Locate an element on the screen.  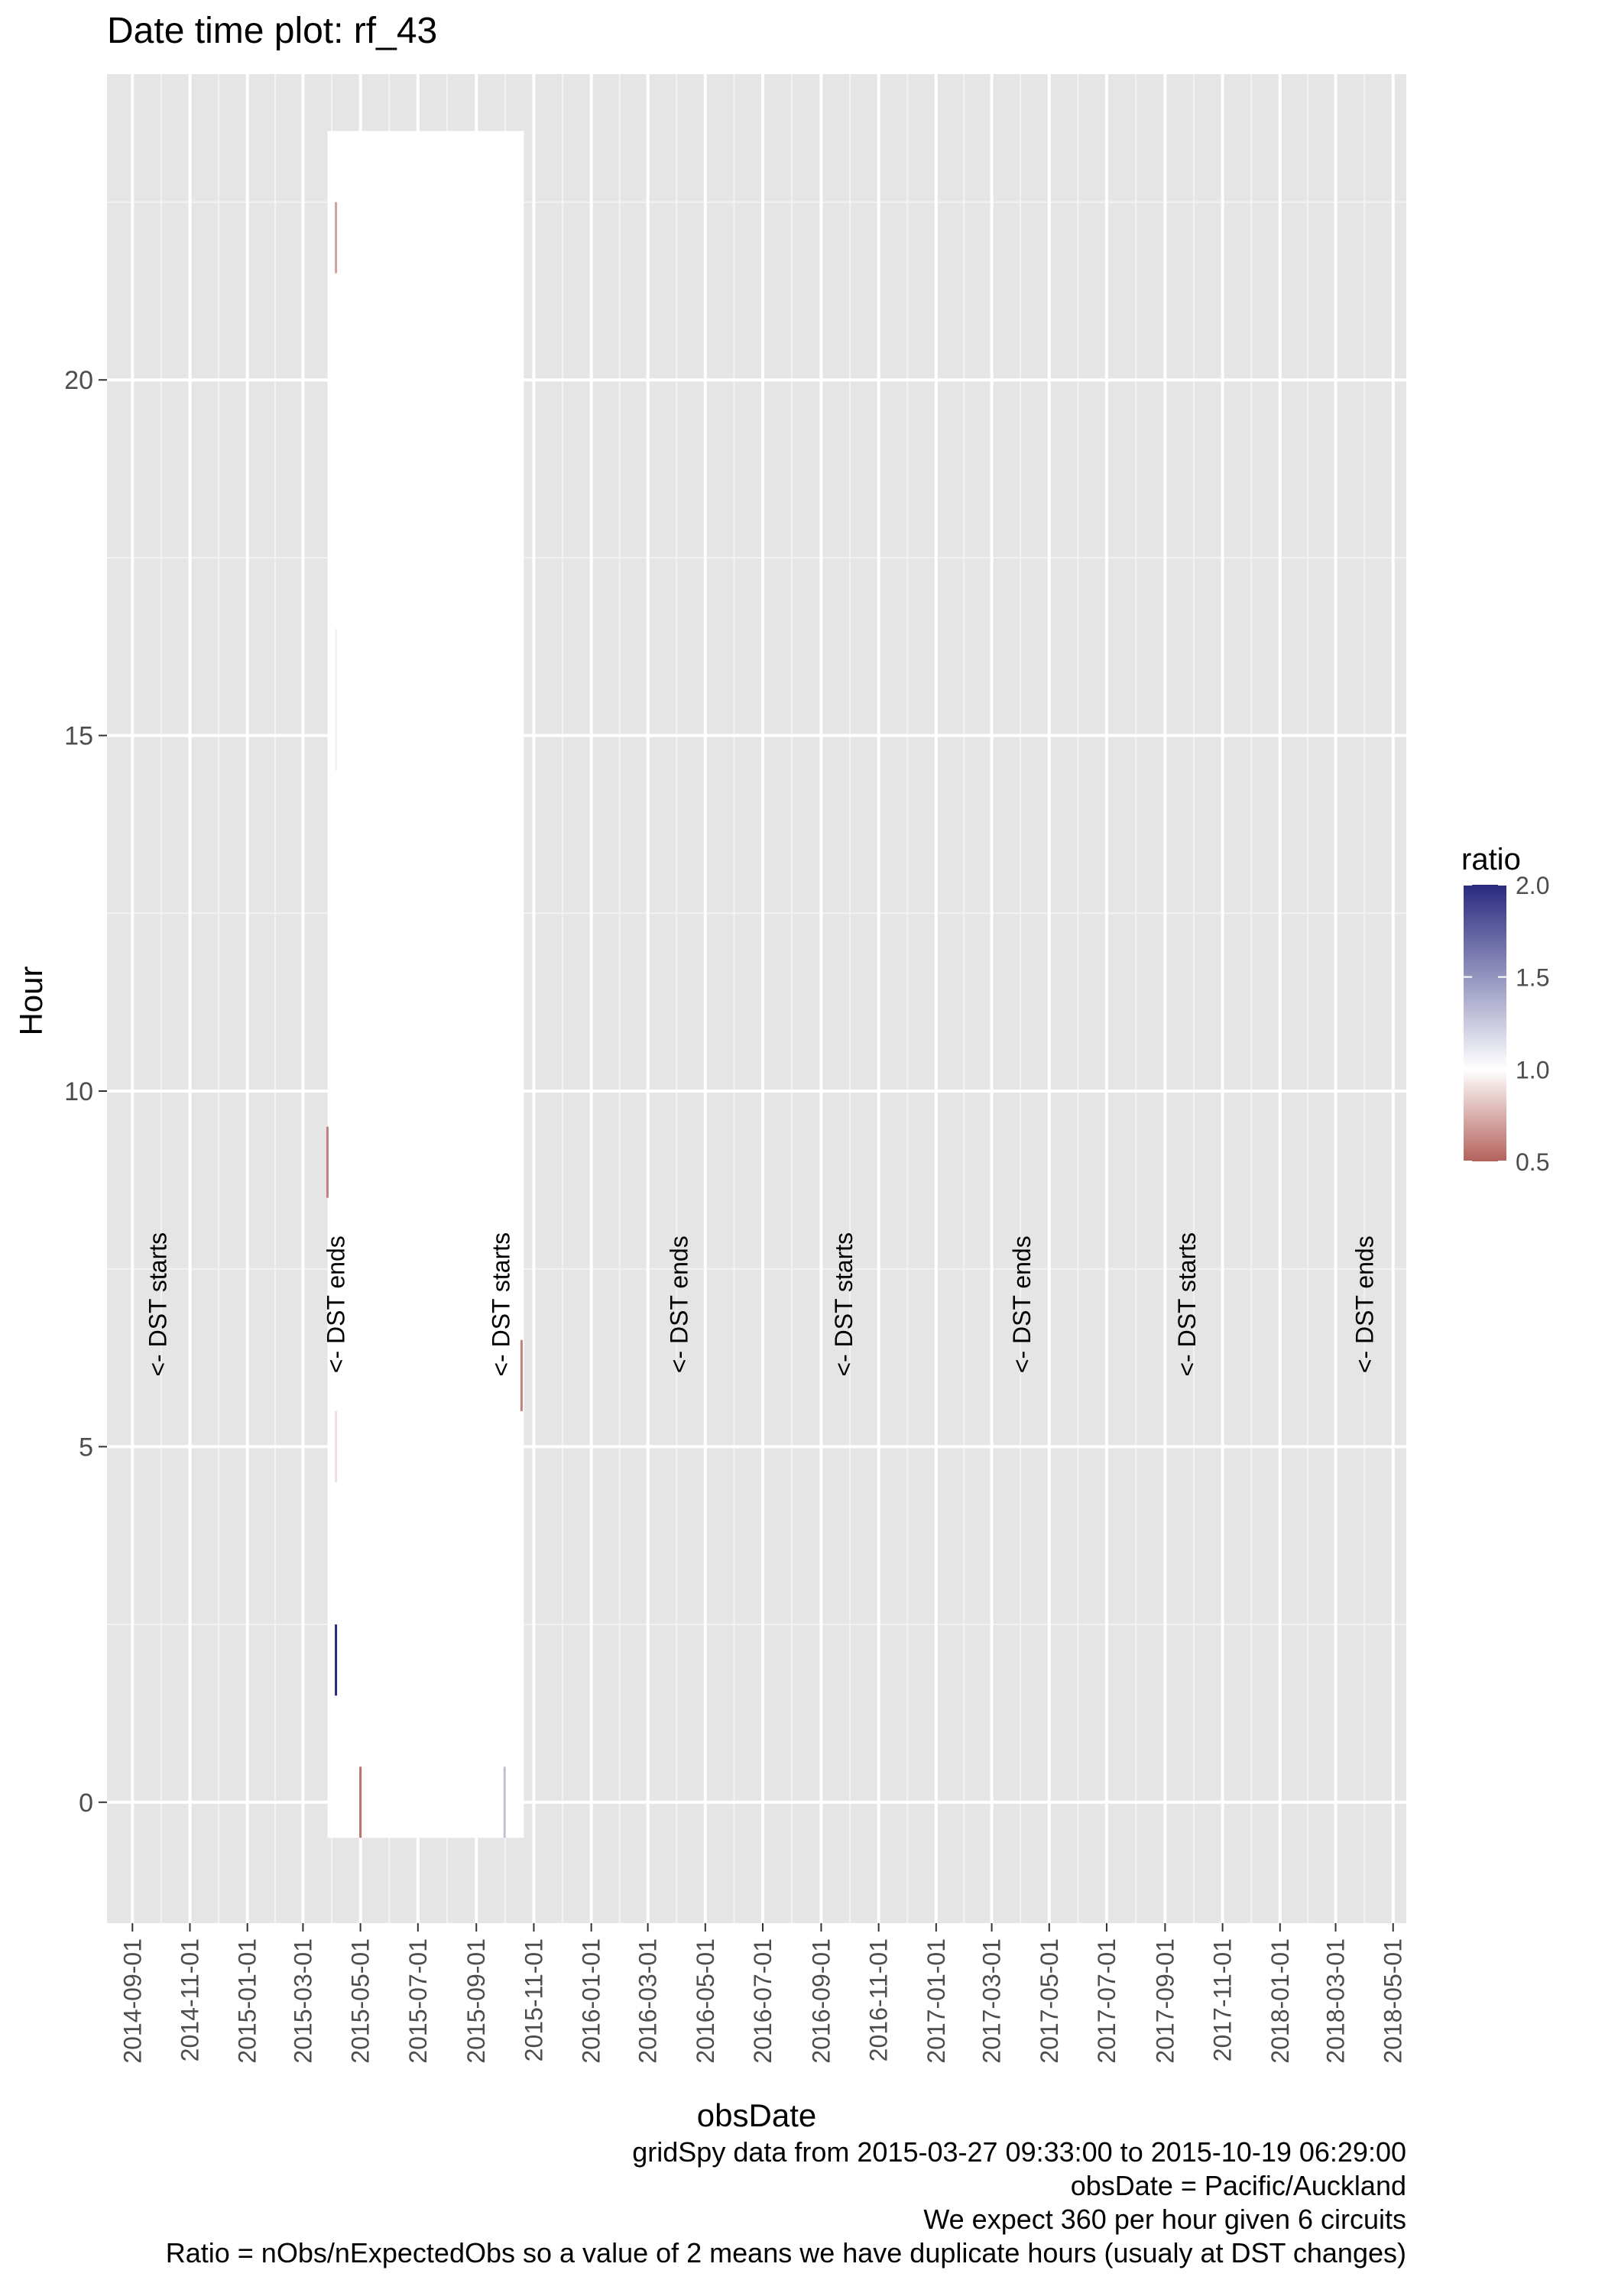
y-tick-label: 10 is located at coordinates (78, 1091).